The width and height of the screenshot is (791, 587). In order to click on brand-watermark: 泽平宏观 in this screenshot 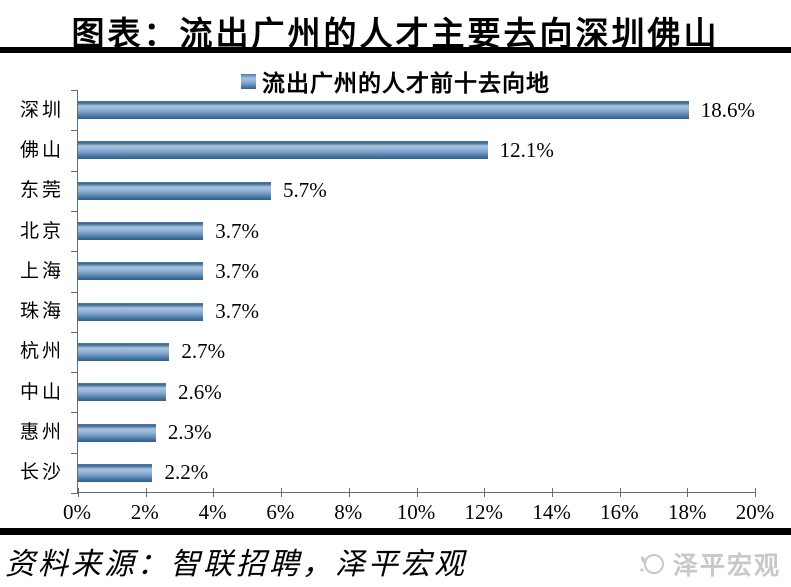, I will do `click(709, 564)`.